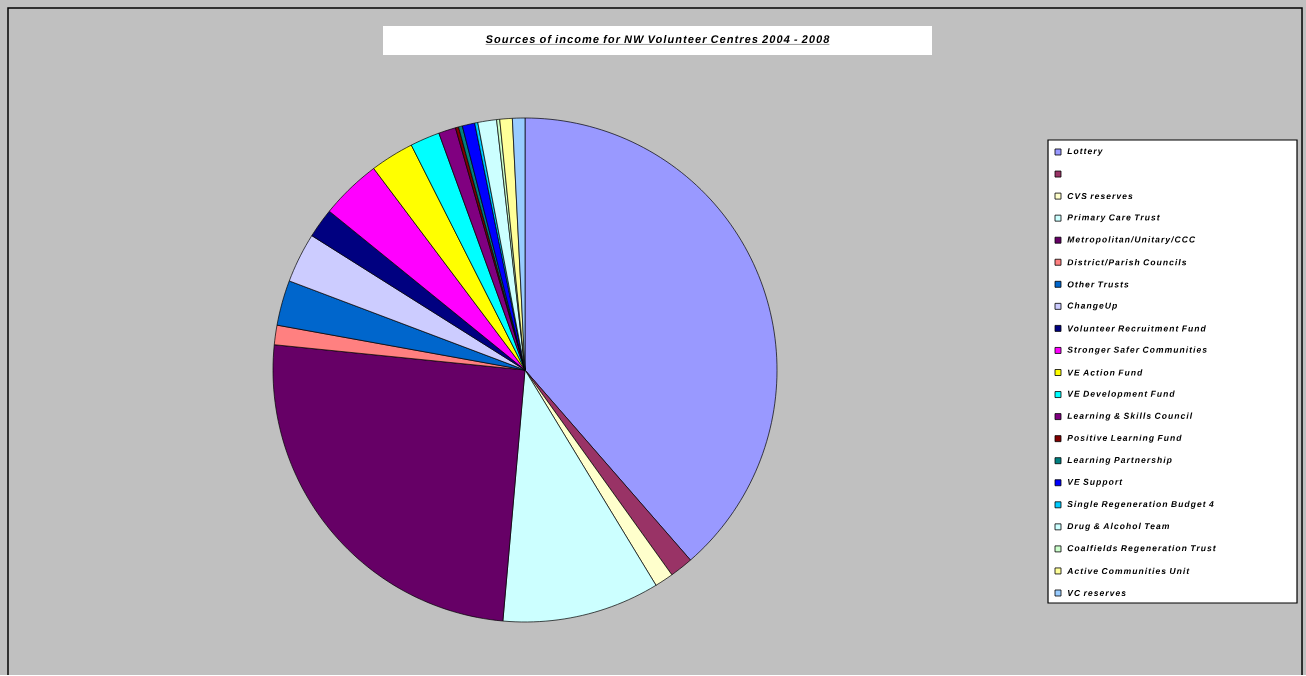 The height and width of the screenshot is (676, 1306). I want to click on legend-label: Coalfields Regeneration Trust, so click(1141, 549).